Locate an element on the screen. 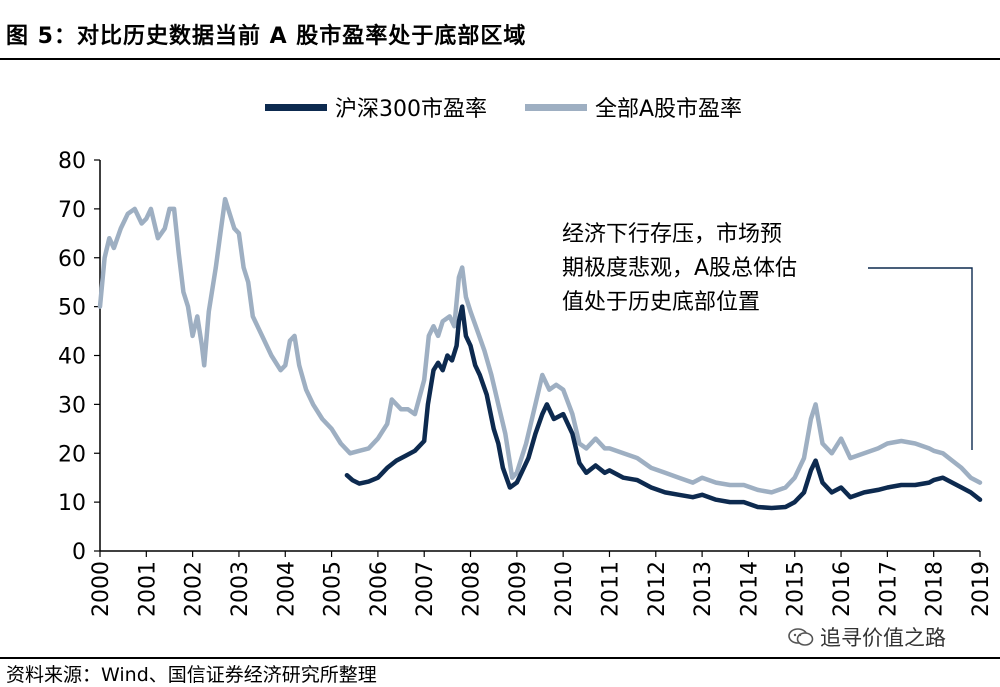  source-note: 资料来源：Wind、国信证券经济研究所整理 is located at coordinates (191, 675).